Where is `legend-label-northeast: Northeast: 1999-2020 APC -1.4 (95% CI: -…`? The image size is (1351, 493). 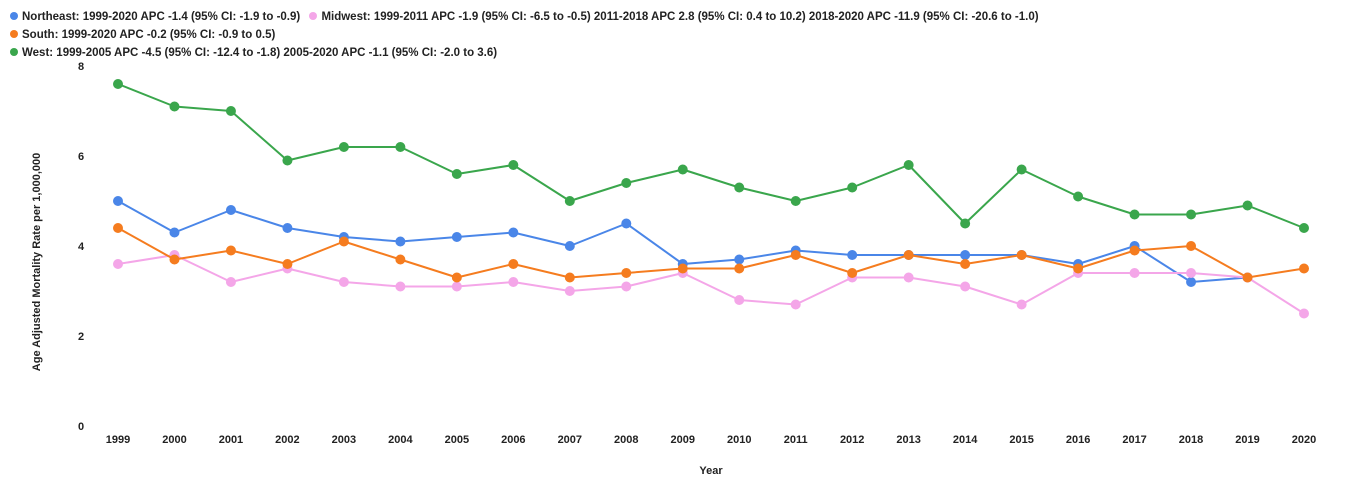 legend-label-northeast: Northeast: 1999-2020 APC -1.4 (95% CI: -… is located at coordinates (161, 17).